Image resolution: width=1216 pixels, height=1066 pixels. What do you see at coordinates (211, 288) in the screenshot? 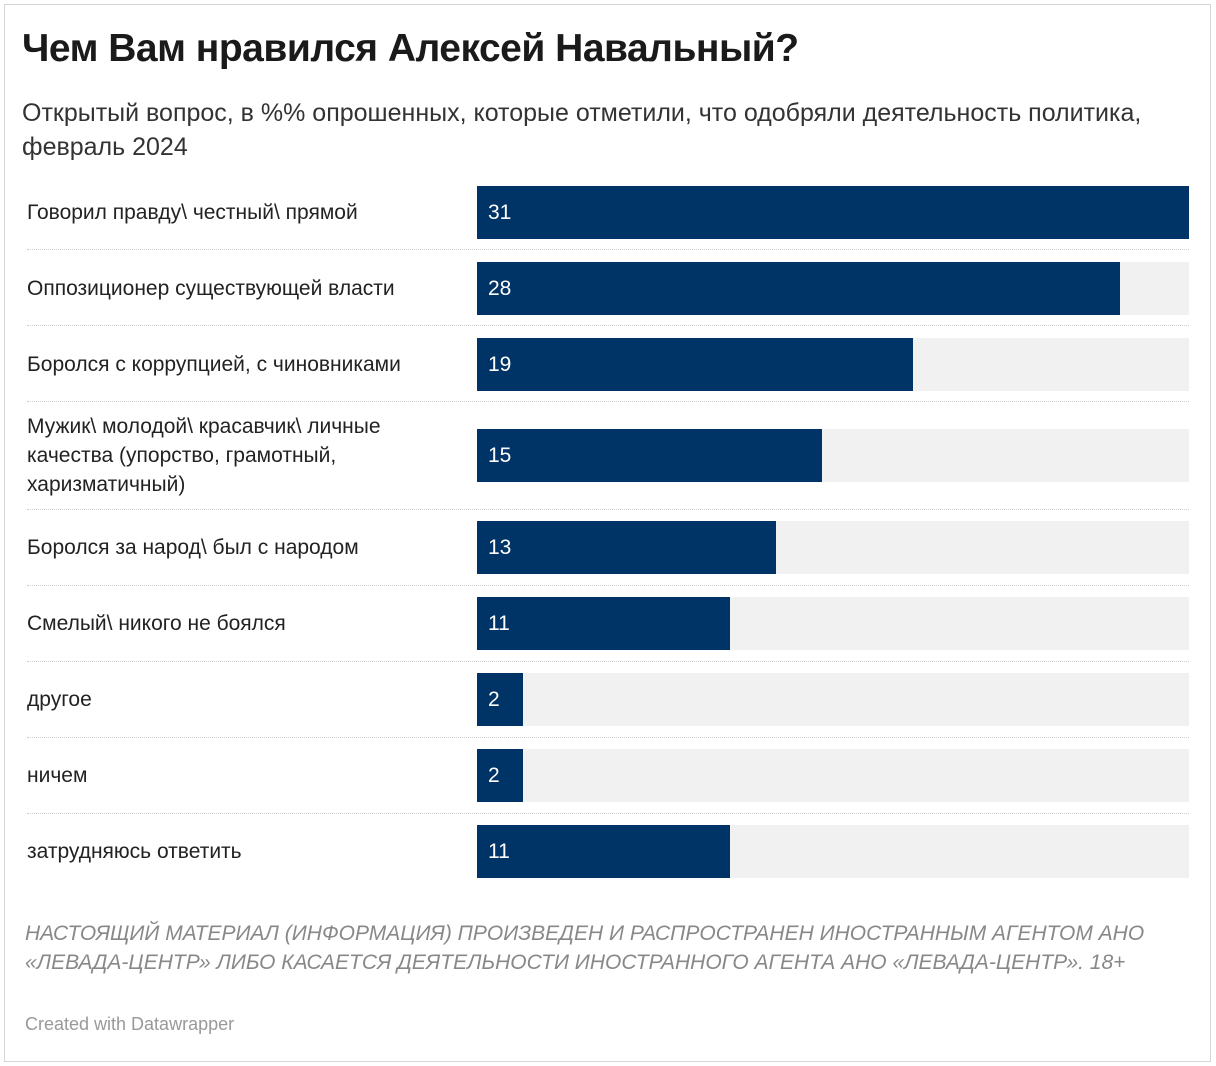
I see `category-label: Оппозиционер существующей власти` at bounding box center [211, 288].